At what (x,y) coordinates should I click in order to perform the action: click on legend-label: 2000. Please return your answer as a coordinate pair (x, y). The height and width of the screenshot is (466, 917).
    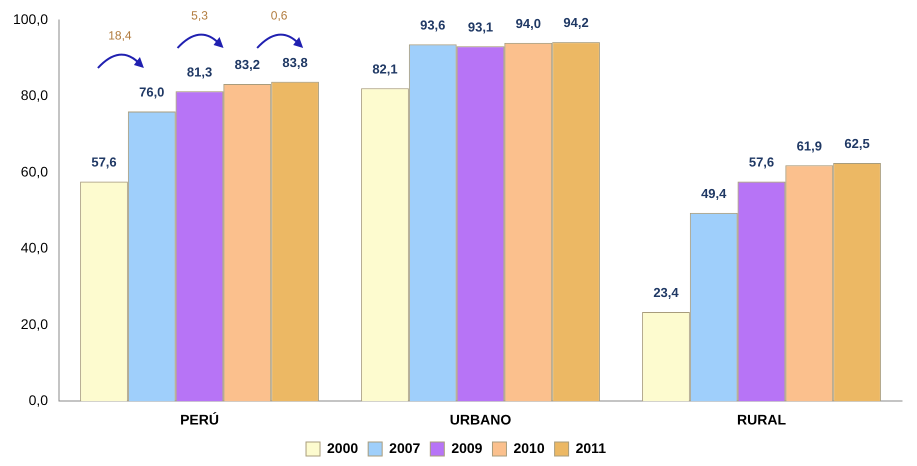
    Looking at the image, I should click on (342, 448).